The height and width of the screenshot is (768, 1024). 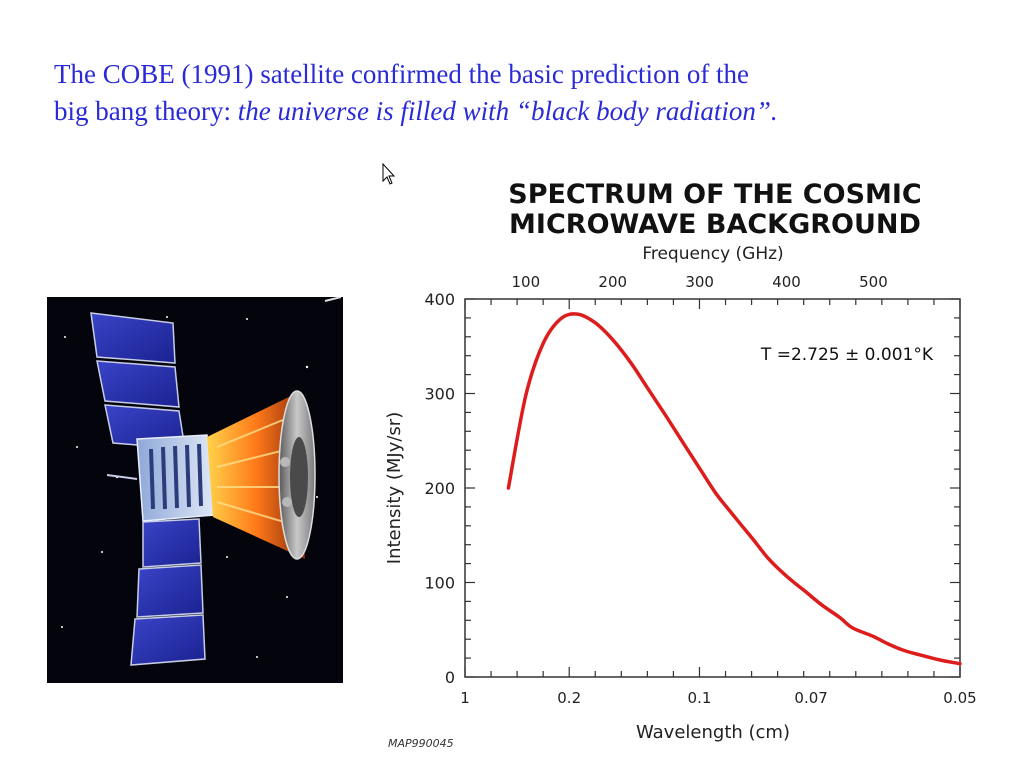 I want to click on x-tick-label: 0.1, so click(x=700, y=698).